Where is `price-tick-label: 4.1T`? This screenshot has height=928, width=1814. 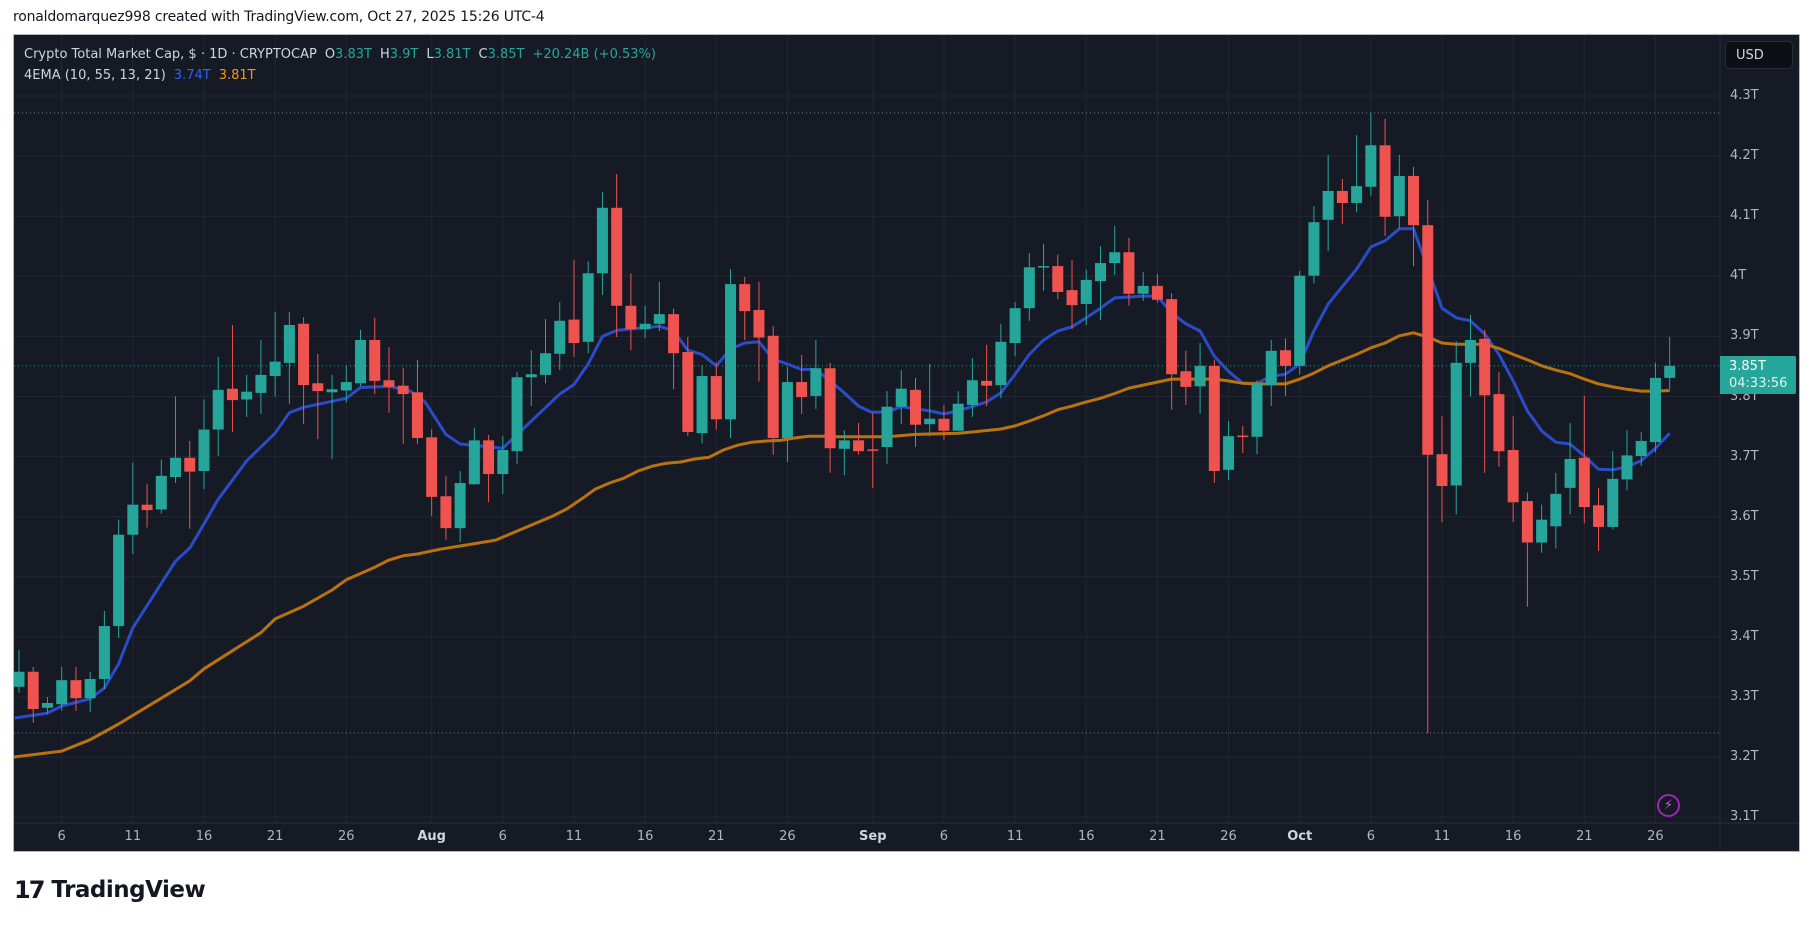
price-tick-label: 4.1T is located at coordinates (1744, 216).